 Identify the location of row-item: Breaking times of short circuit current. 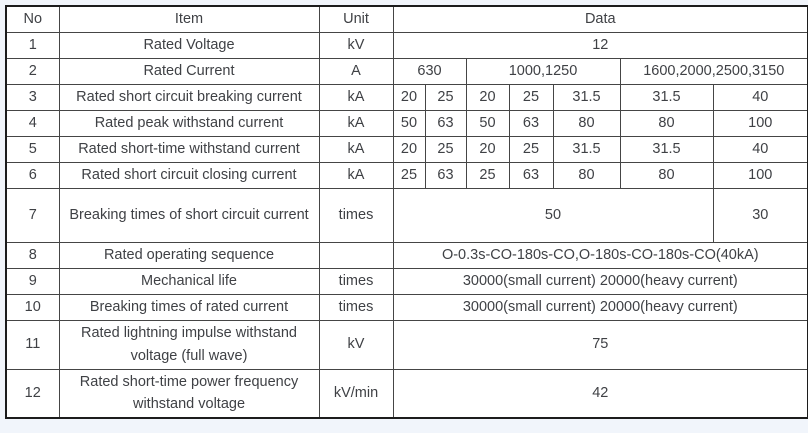
(189, 215).